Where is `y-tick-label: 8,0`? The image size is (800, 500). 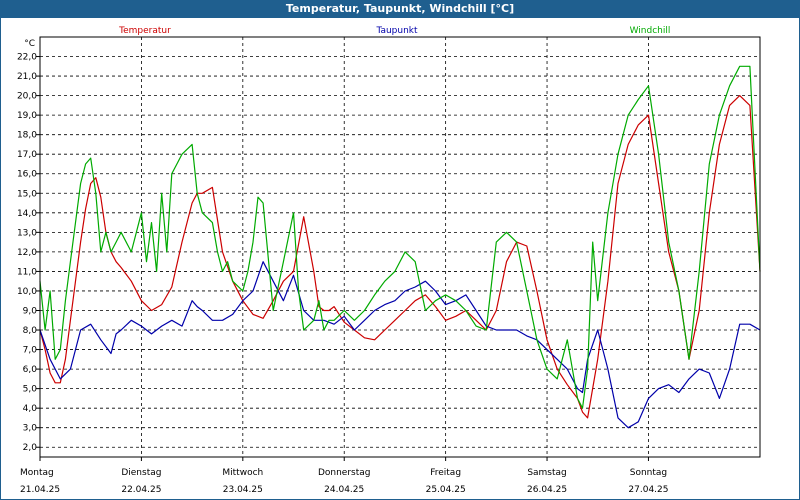
y-tick-label: 8,0 is located at coordinates (30, 331).